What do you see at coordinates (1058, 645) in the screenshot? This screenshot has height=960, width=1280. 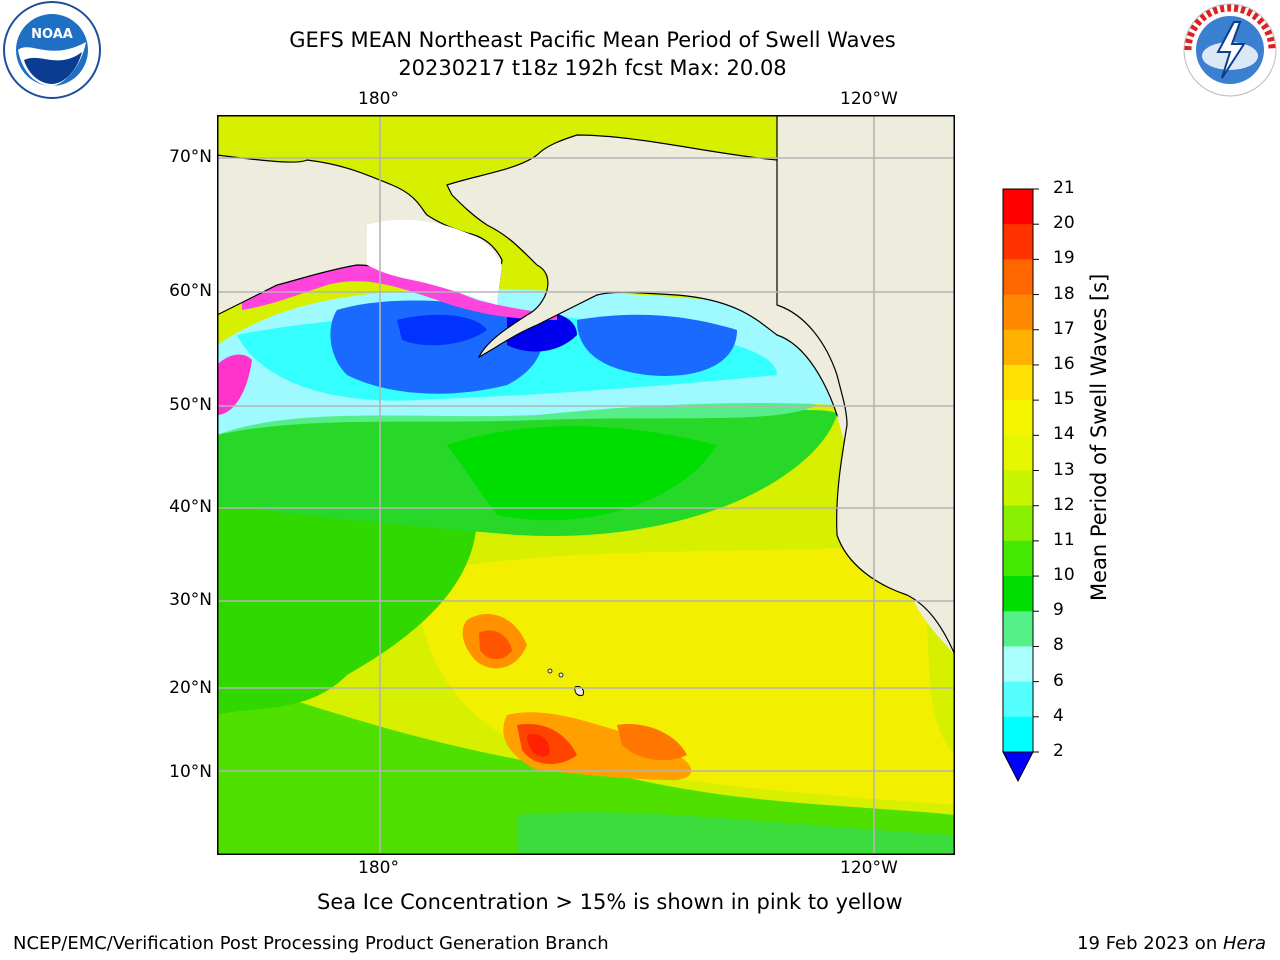 I see `colorbar-tick-label: 8` at bounding box center [1058, 645].